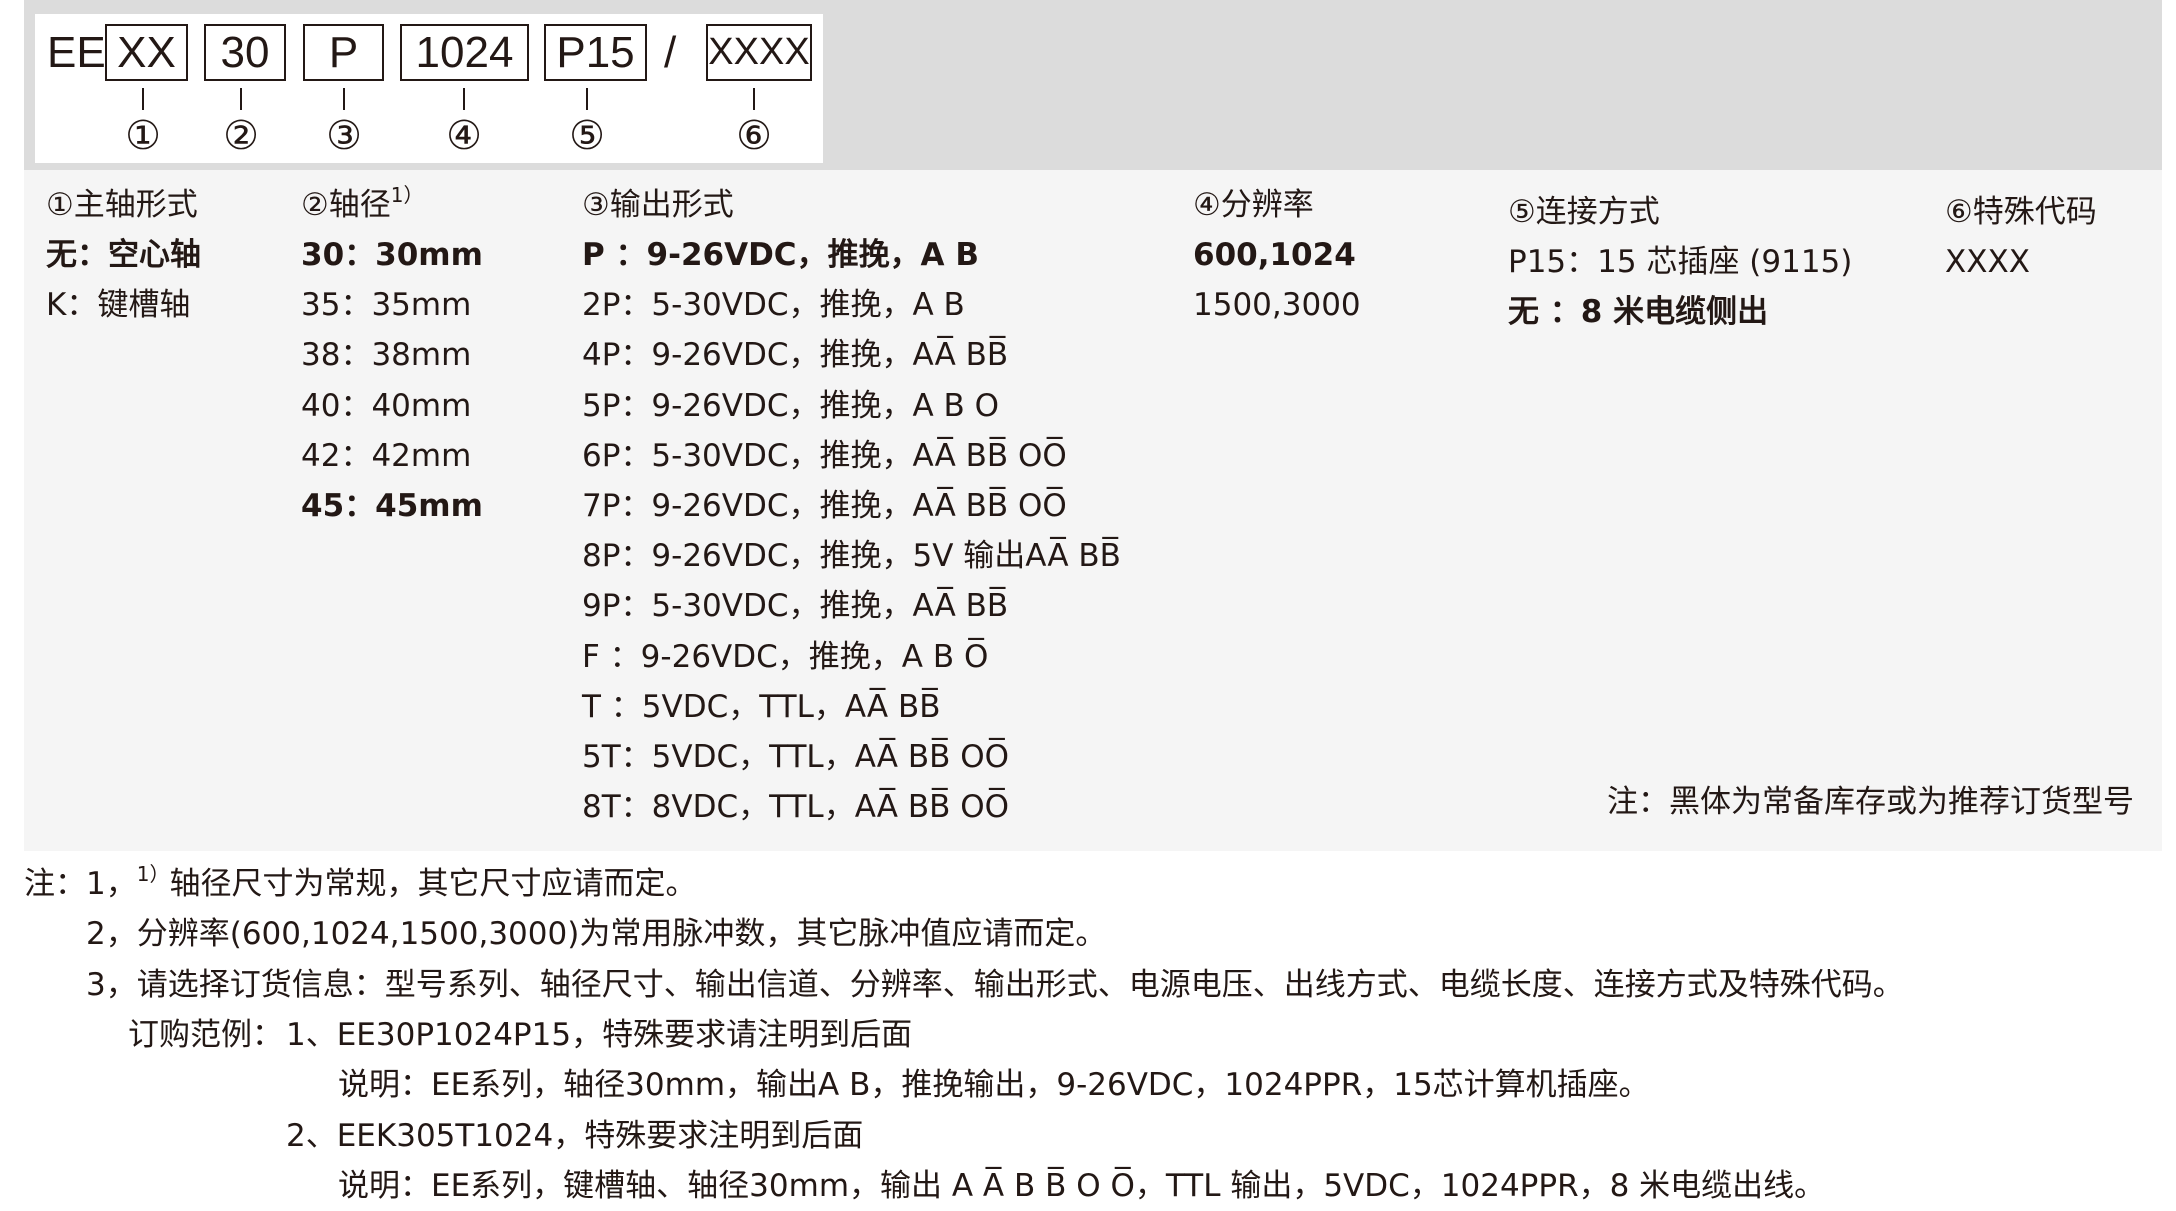 The image size is (2176, 1211). I want to click on column-header-output-type: ③输出形式, so click(658, 205).